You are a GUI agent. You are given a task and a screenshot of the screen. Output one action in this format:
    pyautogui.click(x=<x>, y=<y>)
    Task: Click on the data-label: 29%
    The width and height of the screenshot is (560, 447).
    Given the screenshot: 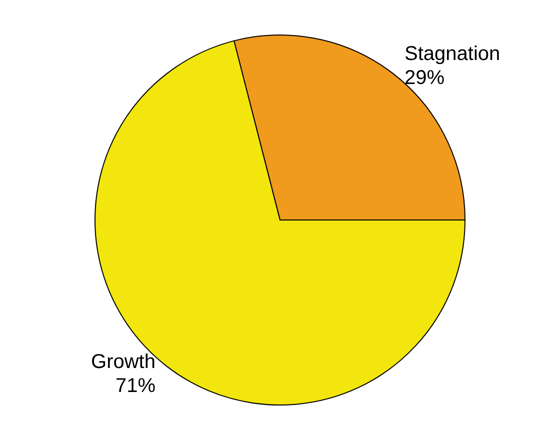 What is the action you would take?
    pyautogui.click(x=424, y=77)
    